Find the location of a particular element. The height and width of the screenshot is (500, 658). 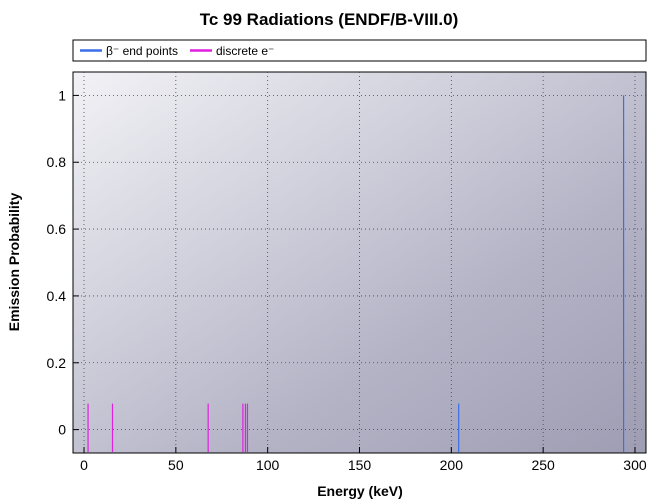

y-axis-label: Emission Probability is located at coordinates (14, 262).